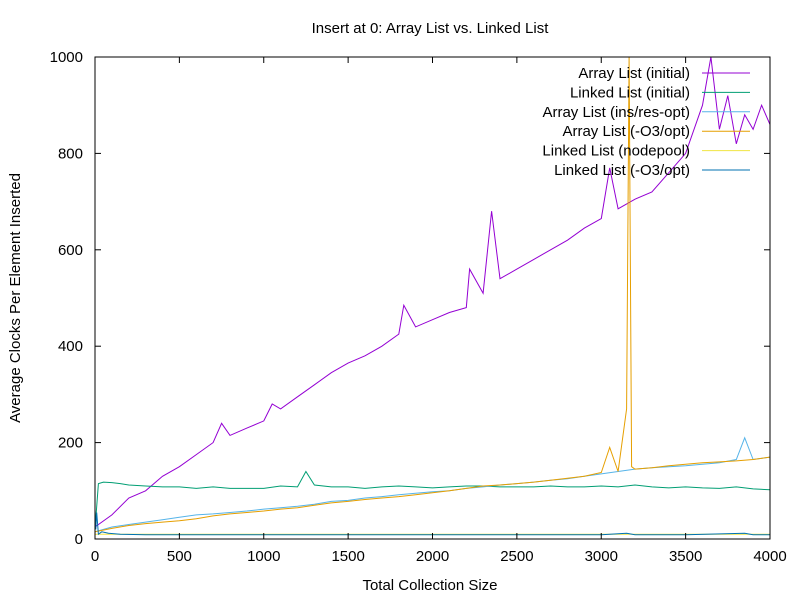  I want to click on x-tick-label: 4000, so click(769, 556).